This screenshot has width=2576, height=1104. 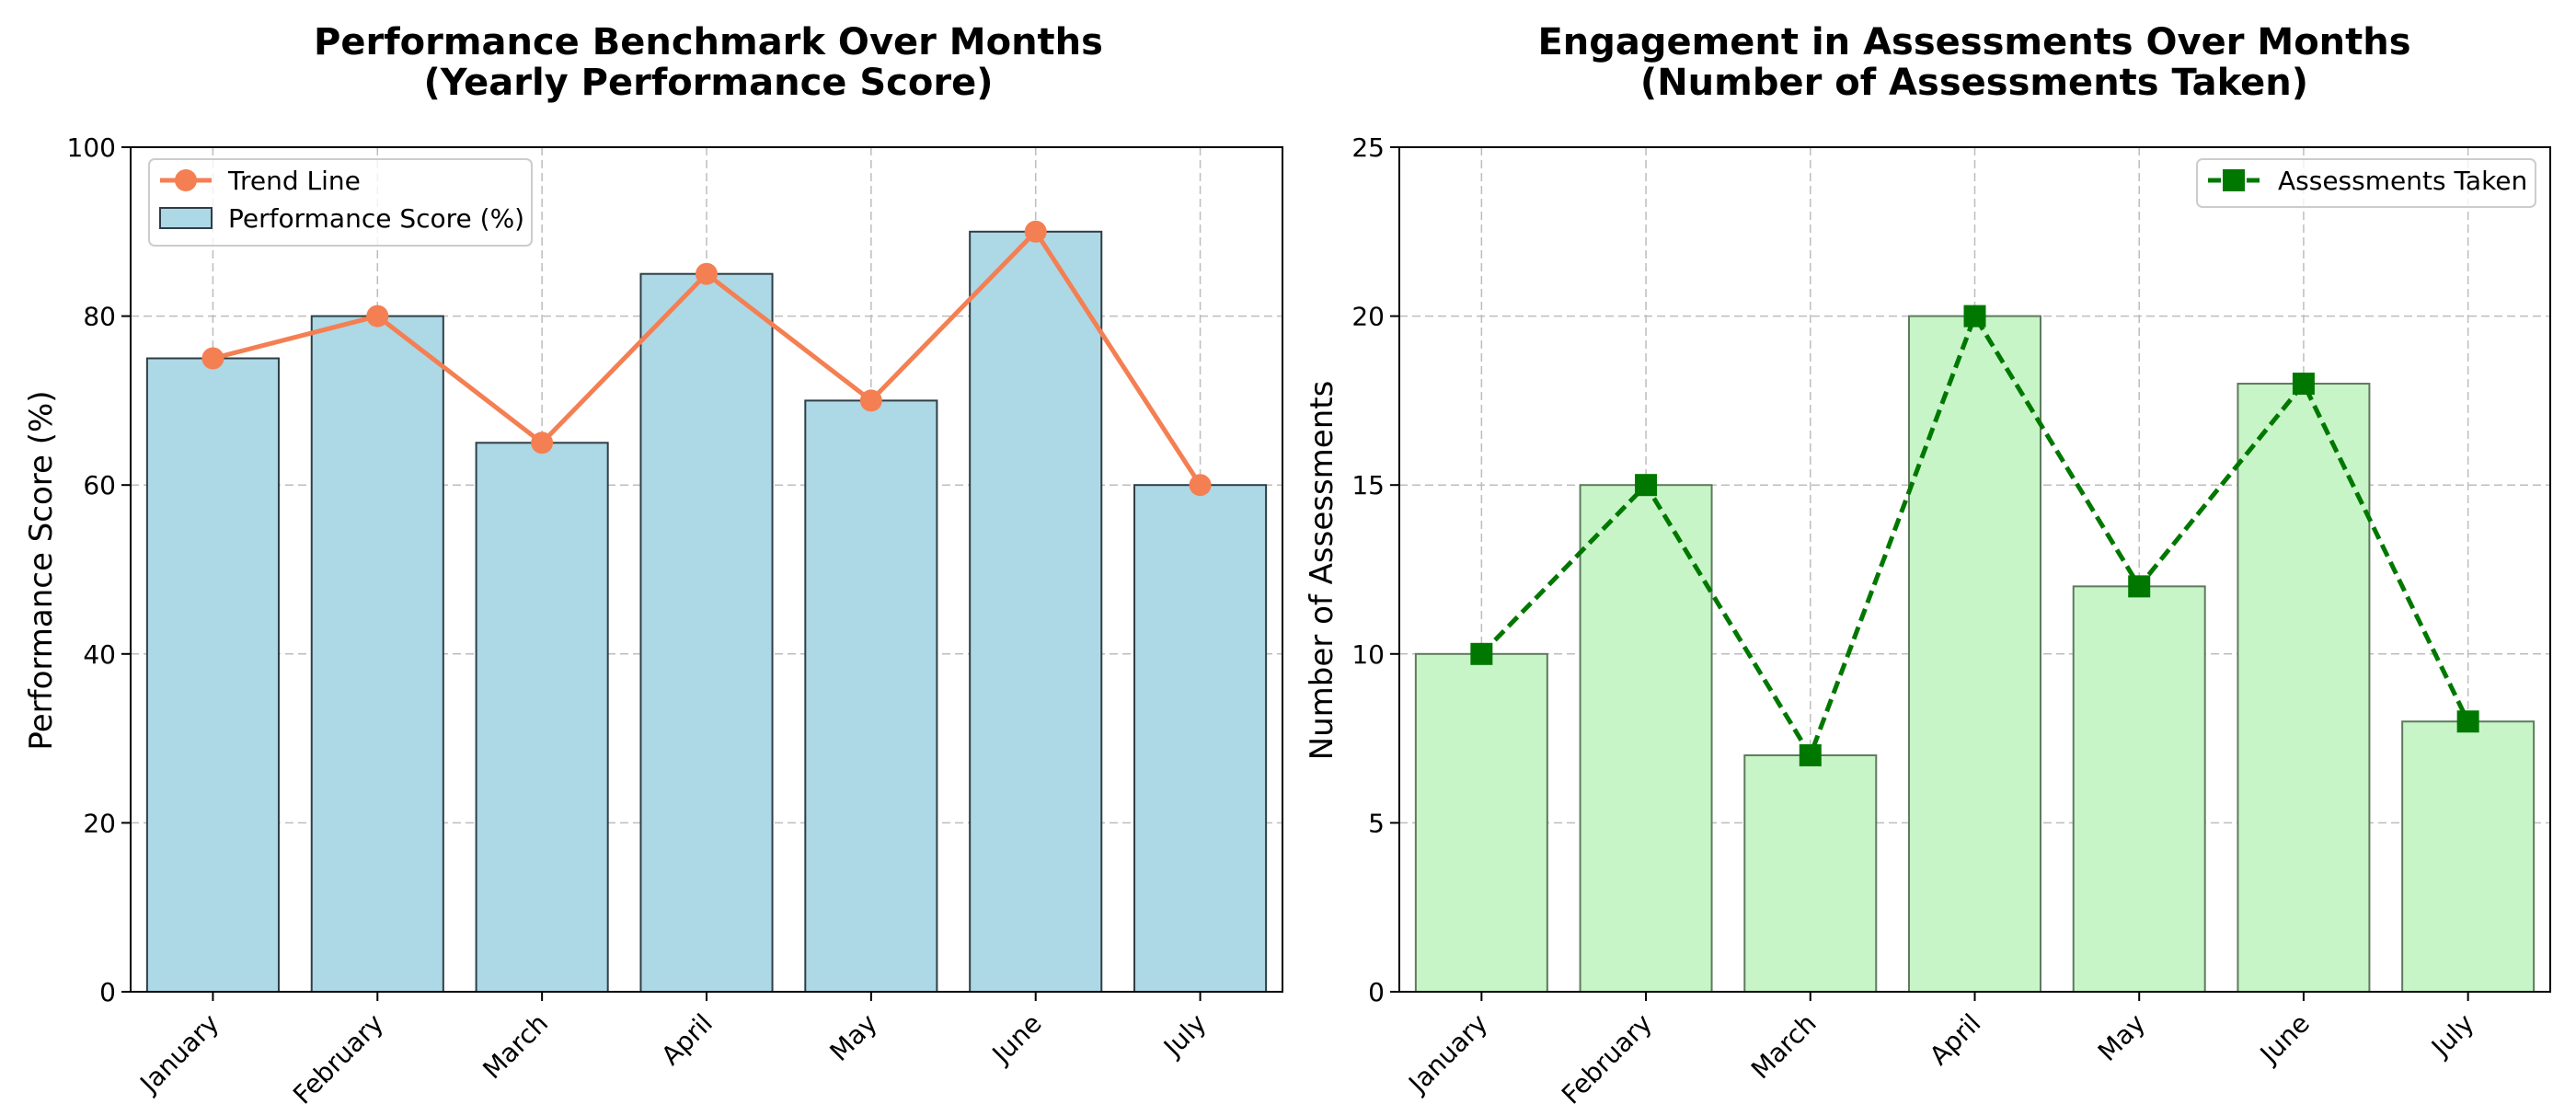 What do you see at coordinates (1368, 654) in the screenshot?
I see `y-tick-label: 10` at bounding box center [1368, 654].